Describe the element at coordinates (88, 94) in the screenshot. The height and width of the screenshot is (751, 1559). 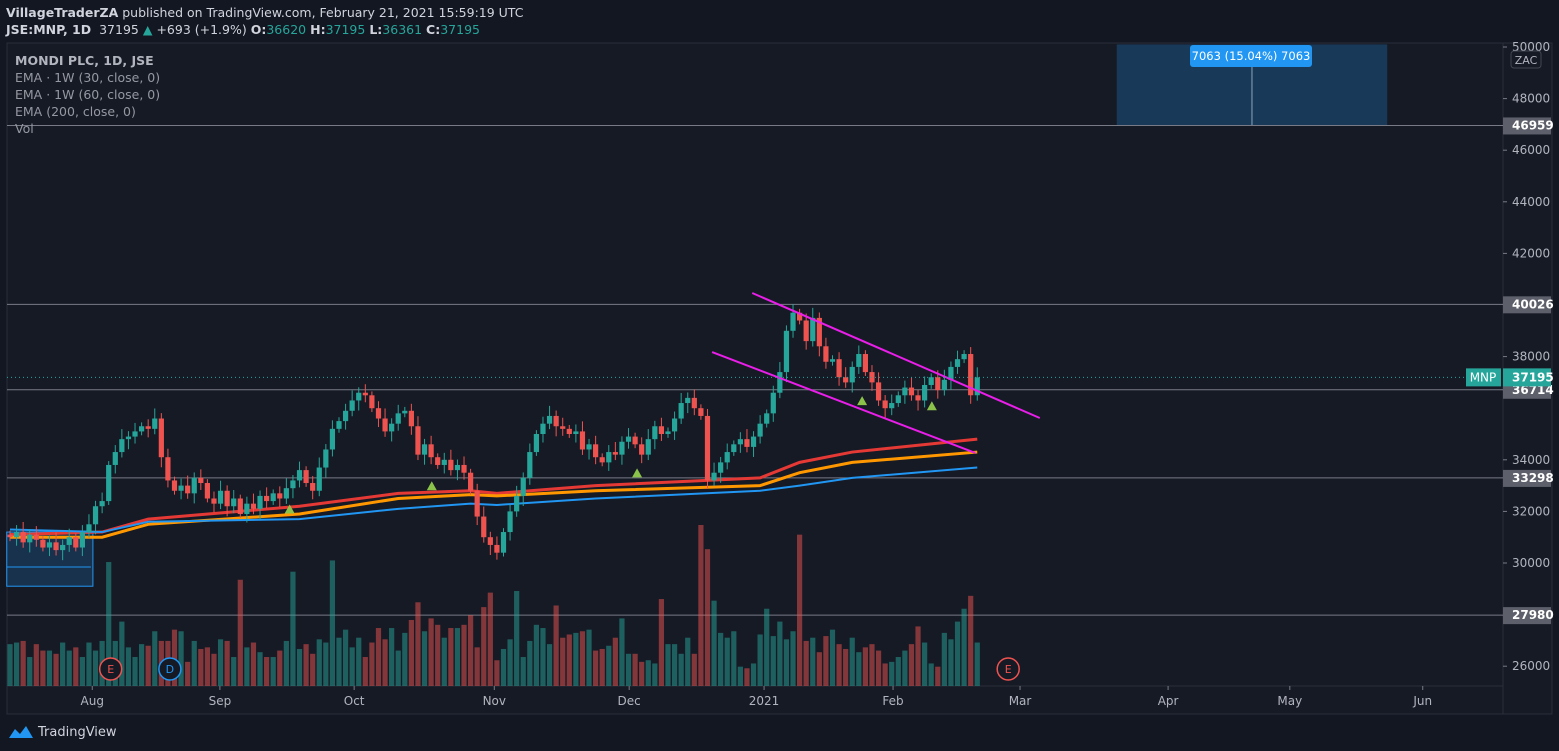
I see `legend-ema-60w: EMA · 1W (60, close, 0)` at that location.